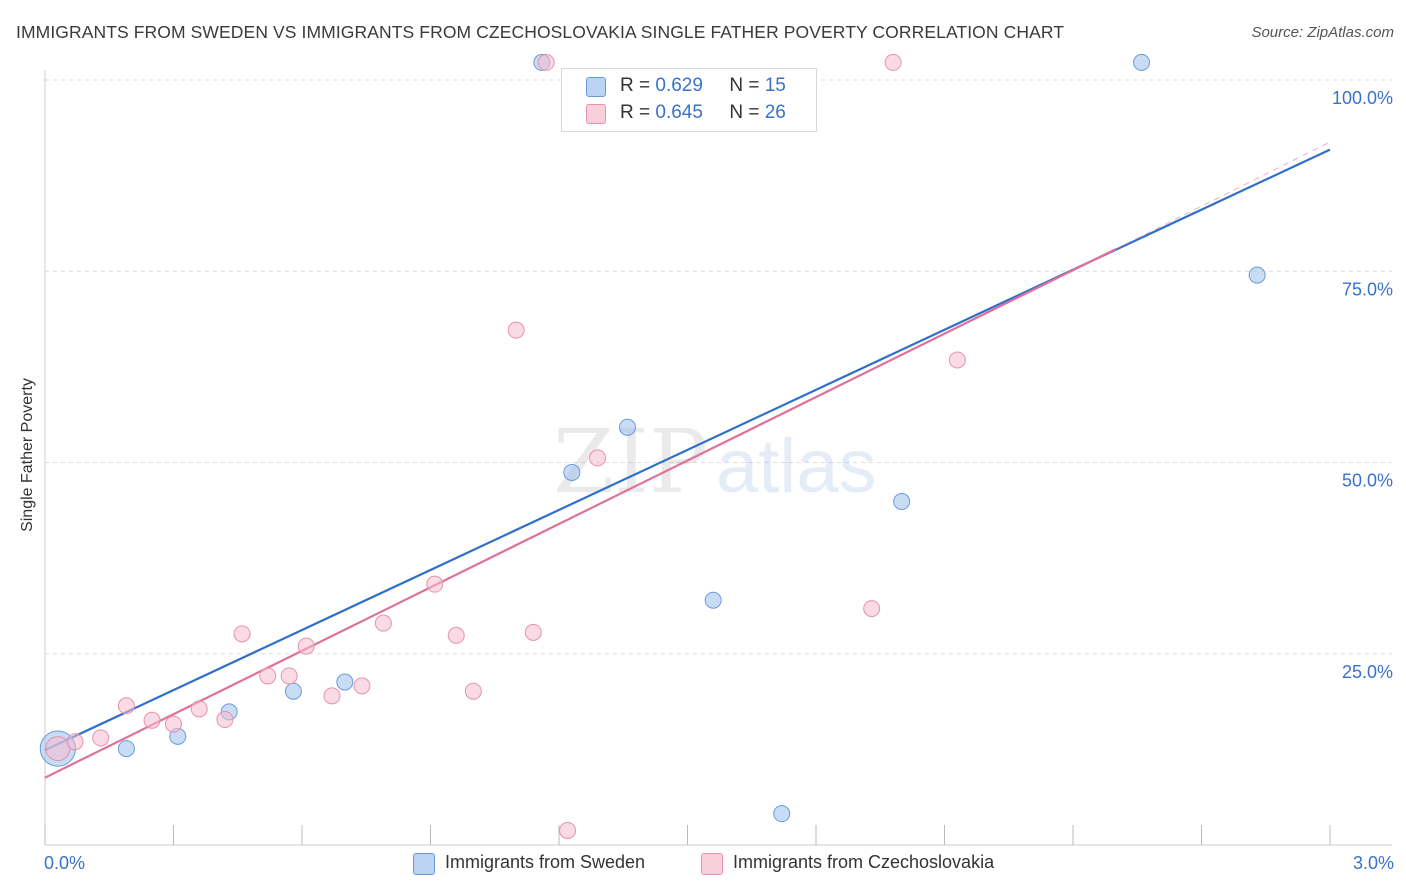  Describe the element at coordinates (775, 85) in the screenshot. I see `legend-n-value-sweden: 15` at that location.